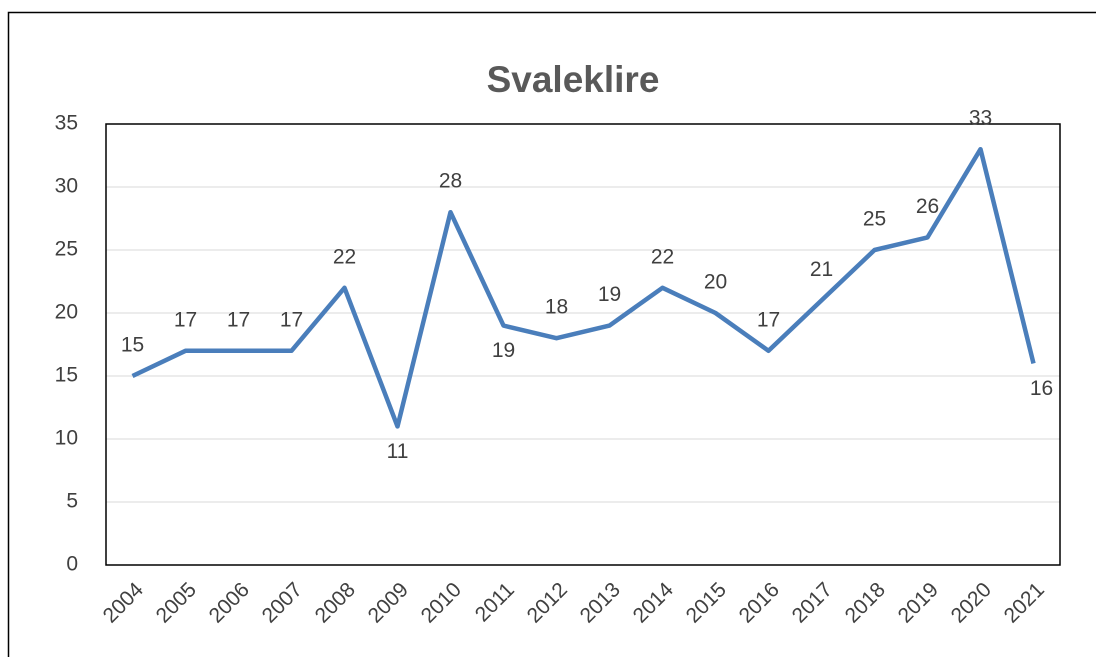 The width and height of the screenshot is (1096, 657). What do you see at coordinates (66, 249) in the screenshot?
I see `y-tick-label: 25` at bounding box center [66, 249].